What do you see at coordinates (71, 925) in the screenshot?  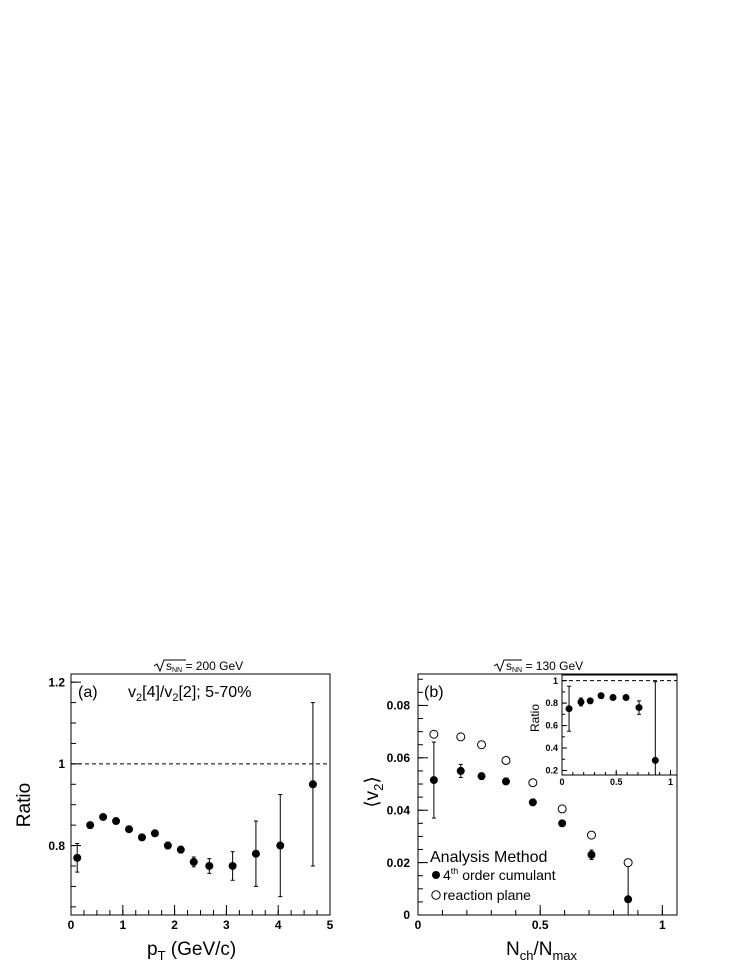 I see `panel-a-x-tick-label: 0` at bounding box center [71, 925].